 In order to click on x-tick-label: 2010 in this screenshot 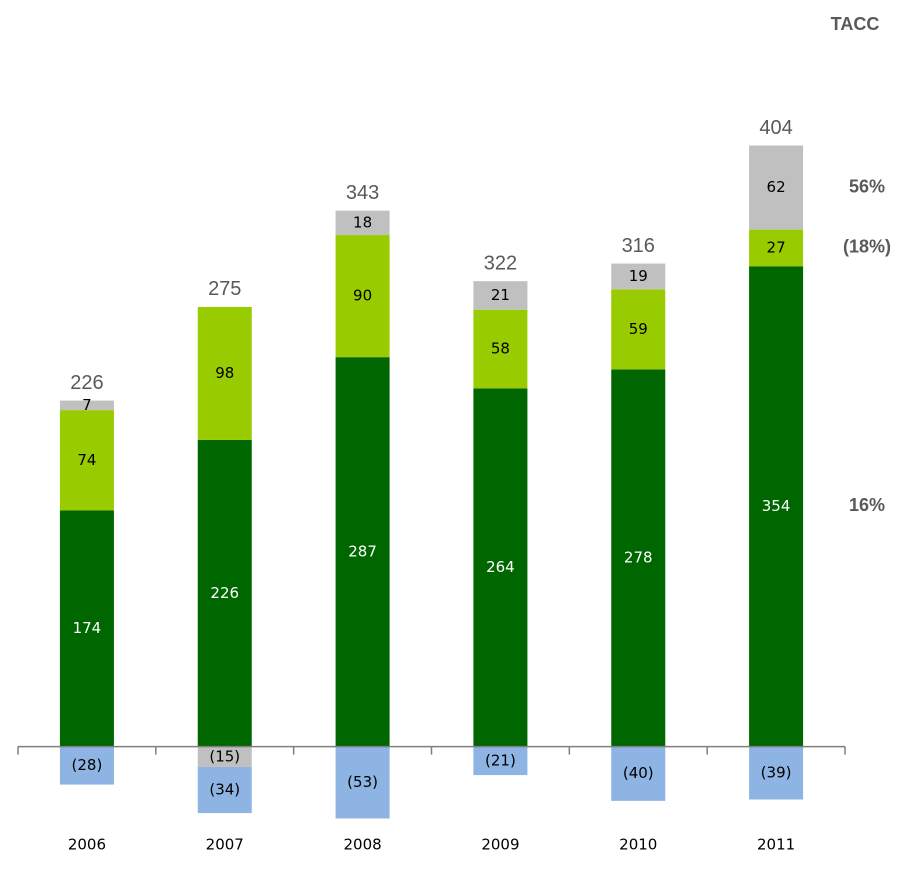, I will do `click(638, 845)`.